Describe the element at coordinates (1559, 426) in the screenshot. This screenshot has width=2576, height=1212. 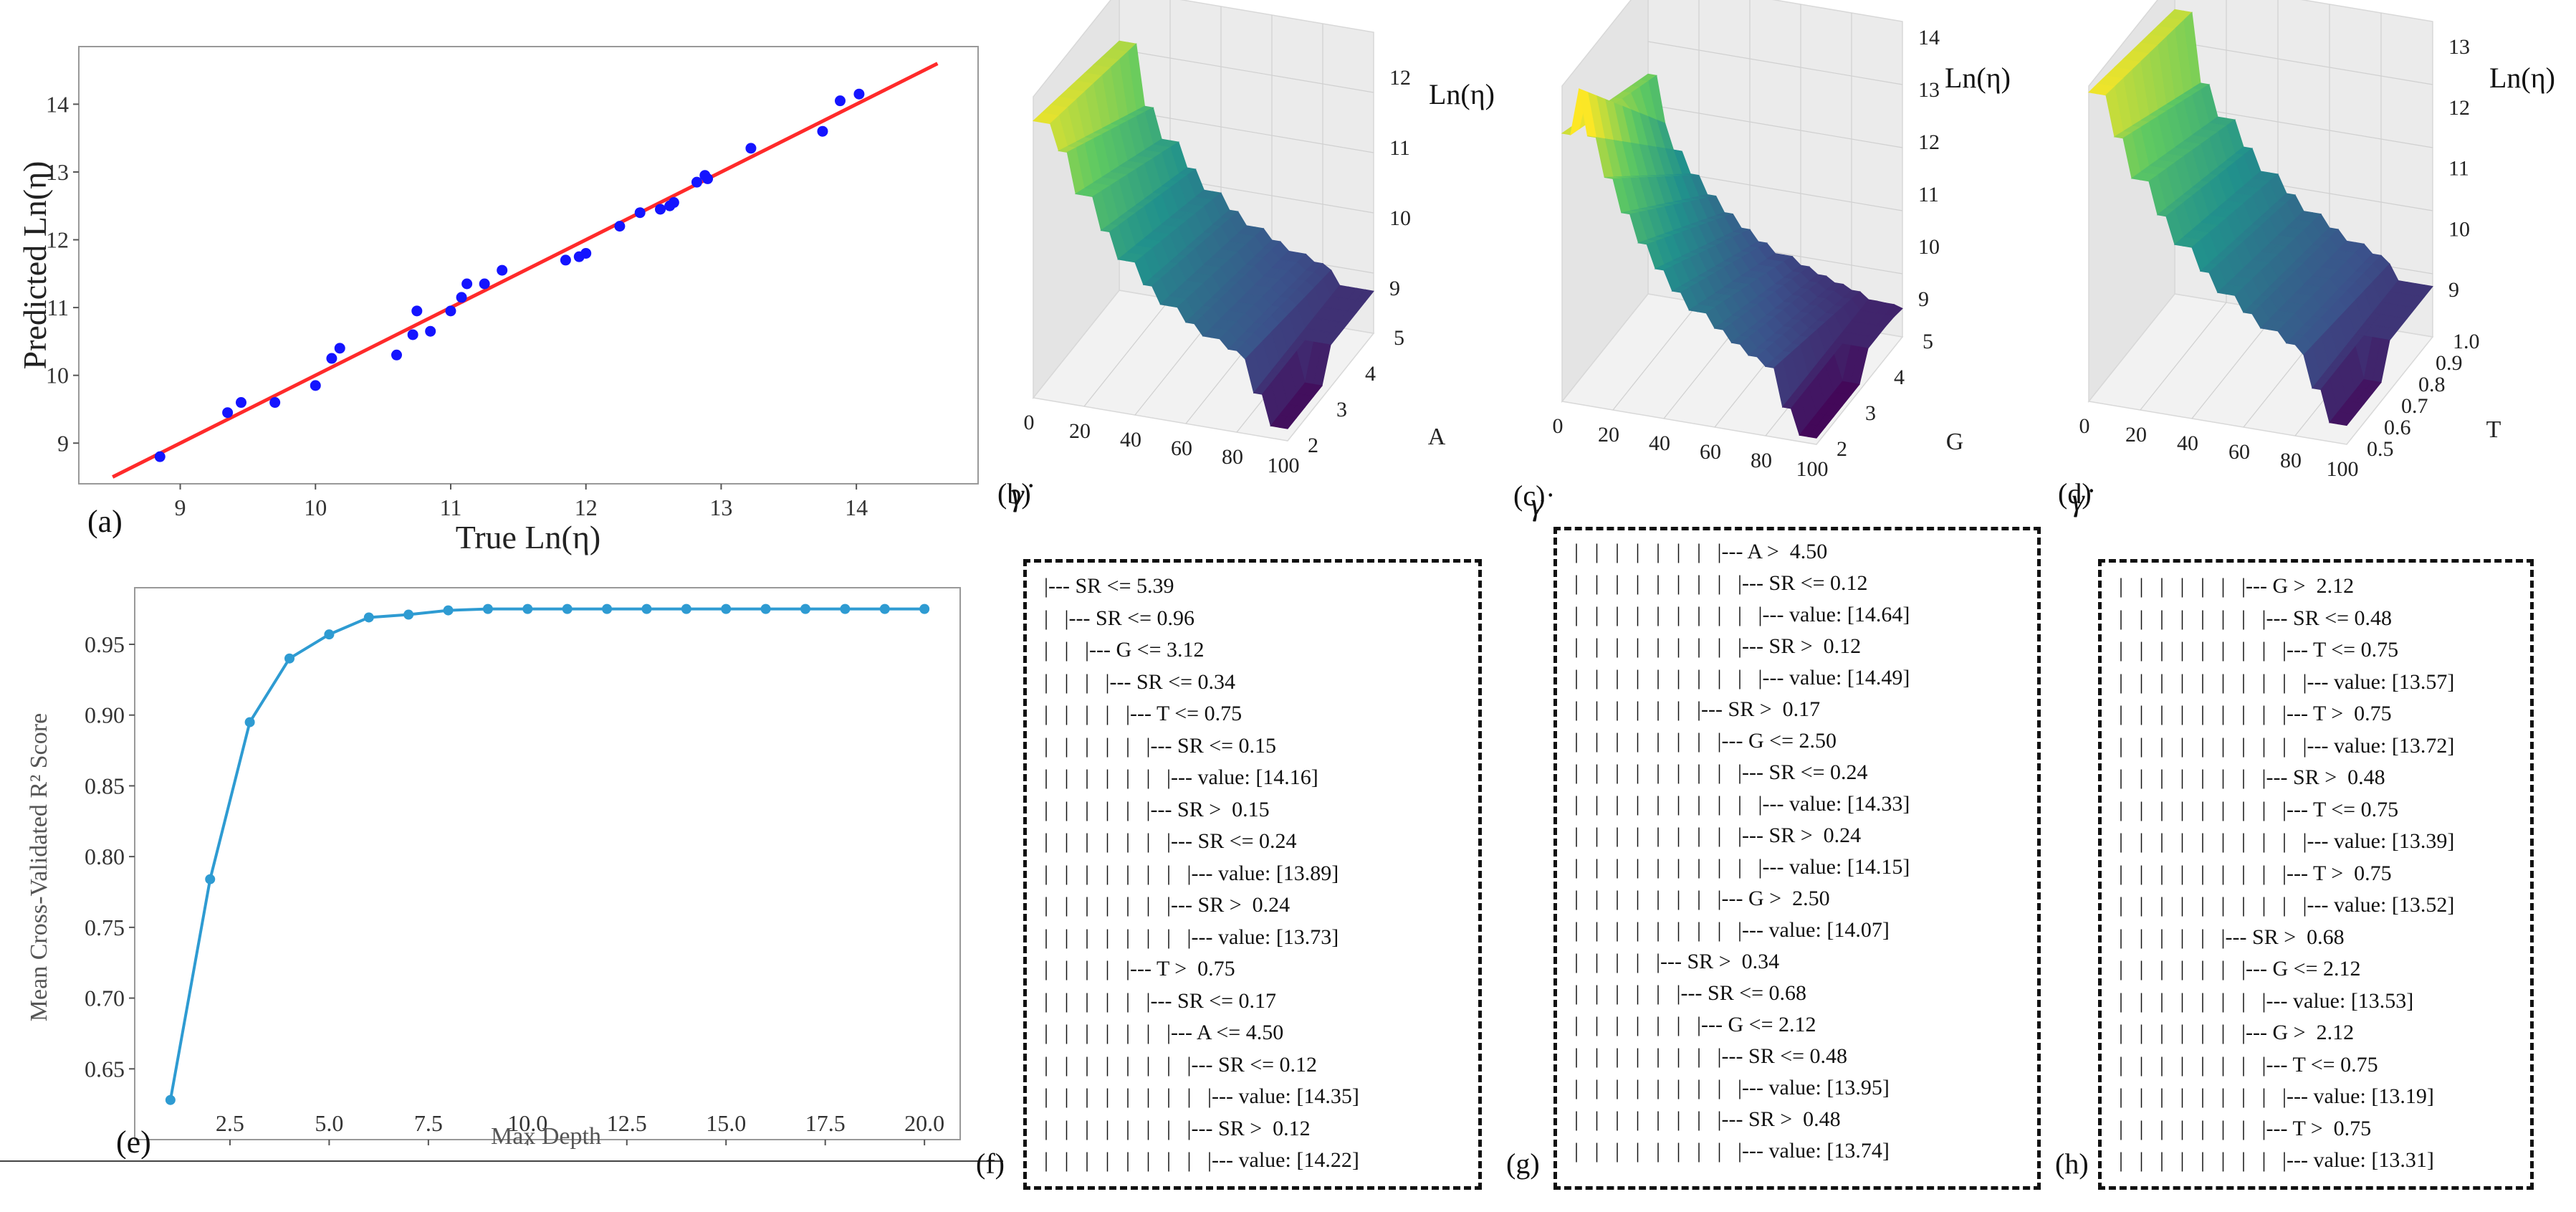
I see `x-tick-label-3d: 0` at that location.